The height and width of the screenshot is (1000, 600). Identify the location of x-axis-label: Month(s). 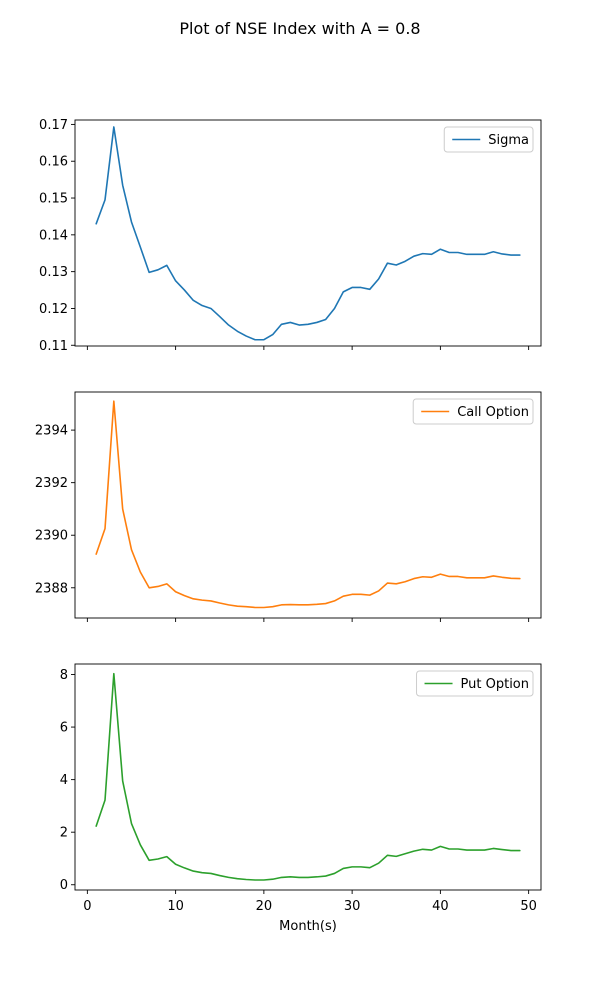
(308, 926).